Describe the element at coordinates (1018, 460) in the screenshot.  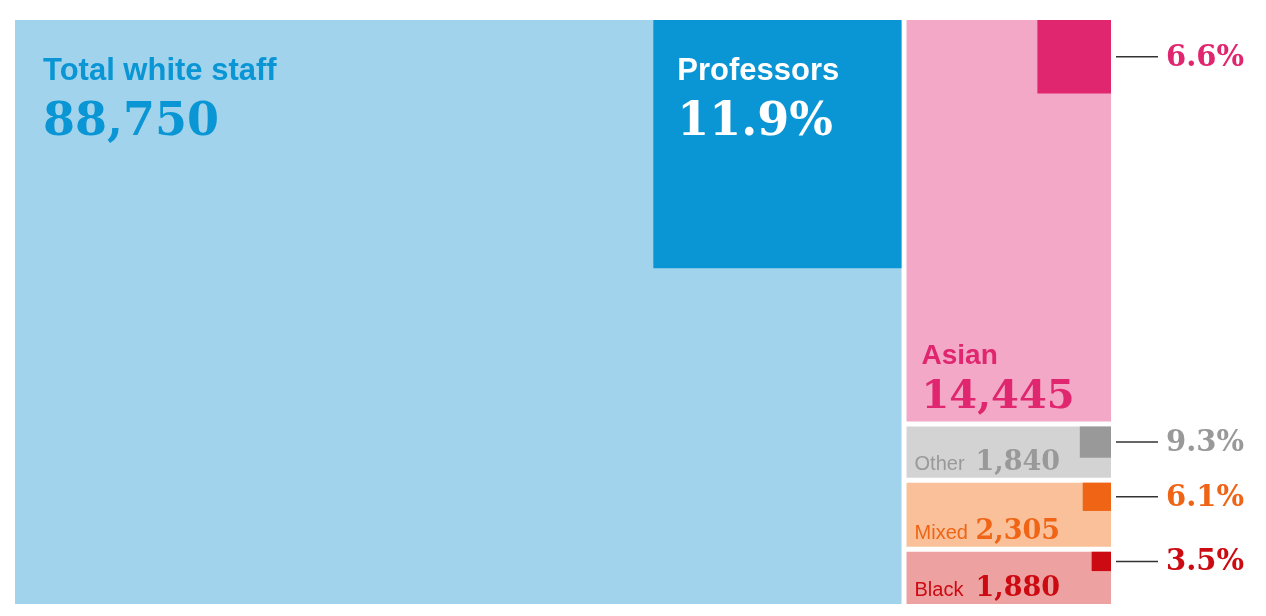
I see `data-label: 1,840` at that location.